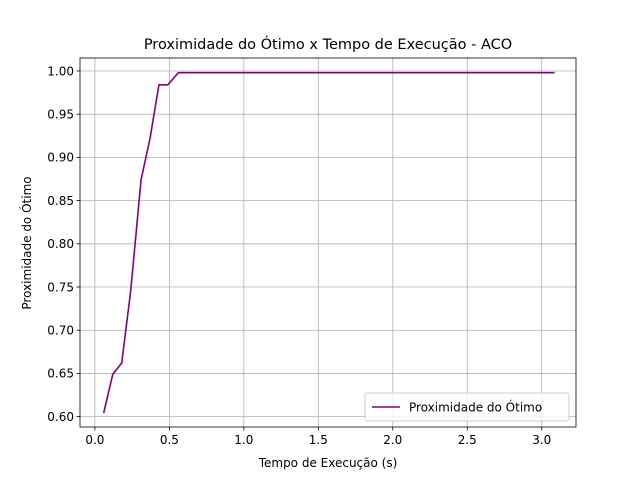 The image size is (640, 480). I want to click on y-tick-label: 0.70, so click(60, 331).